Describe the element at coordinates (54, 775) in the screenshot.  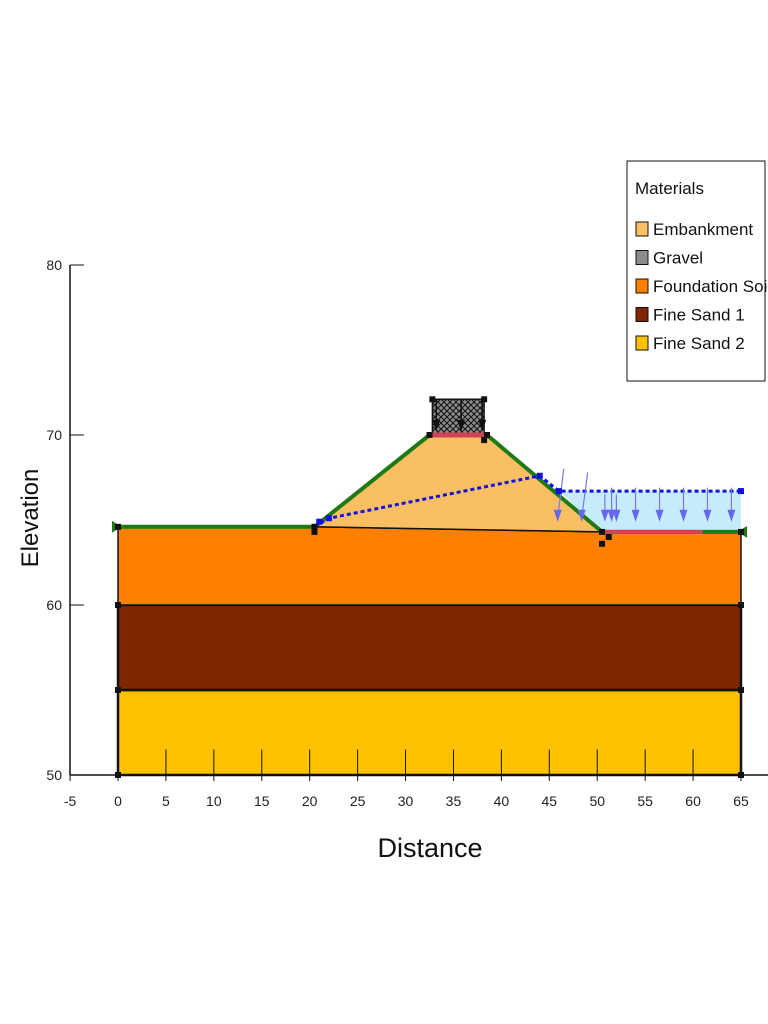
I see `y-tick-label: 50` at that location.